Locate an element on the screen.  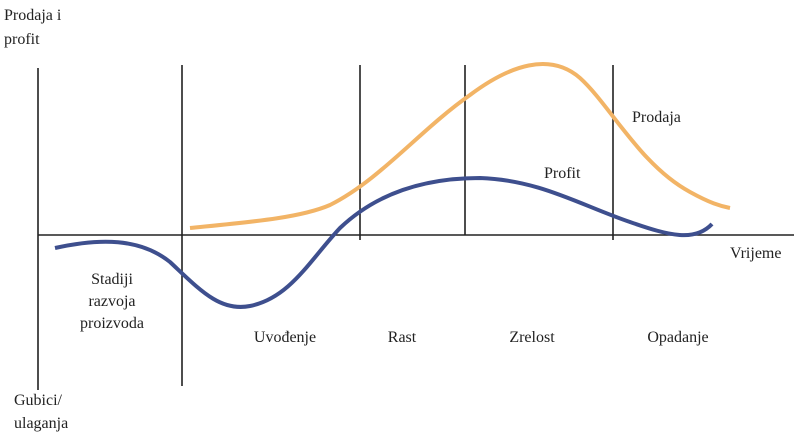
y-negative-label: ulaganja is located at coordinates (41, 423).